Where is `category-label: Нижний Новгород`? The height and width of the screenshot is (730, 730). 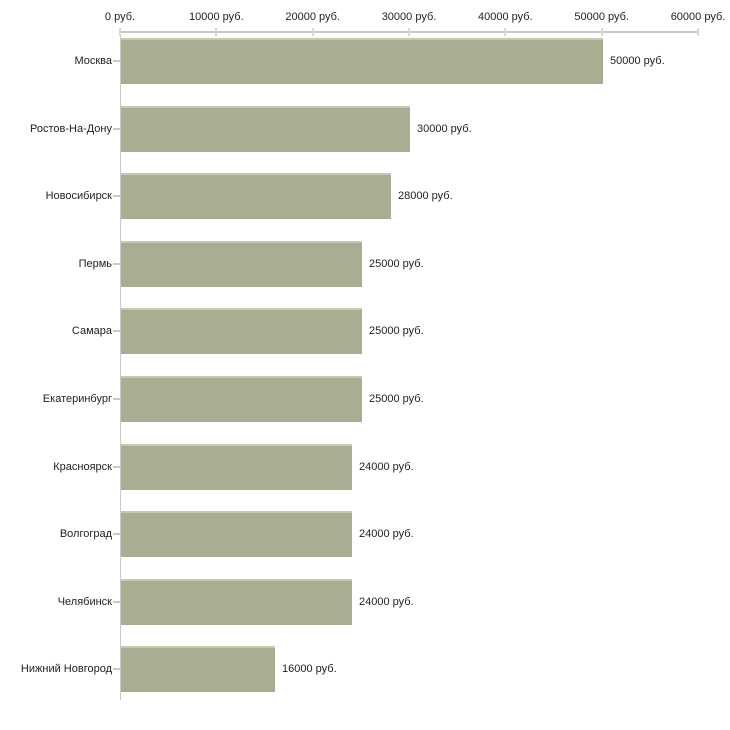
category-label: Нижний Новгород is located at coordinates (66, 669).